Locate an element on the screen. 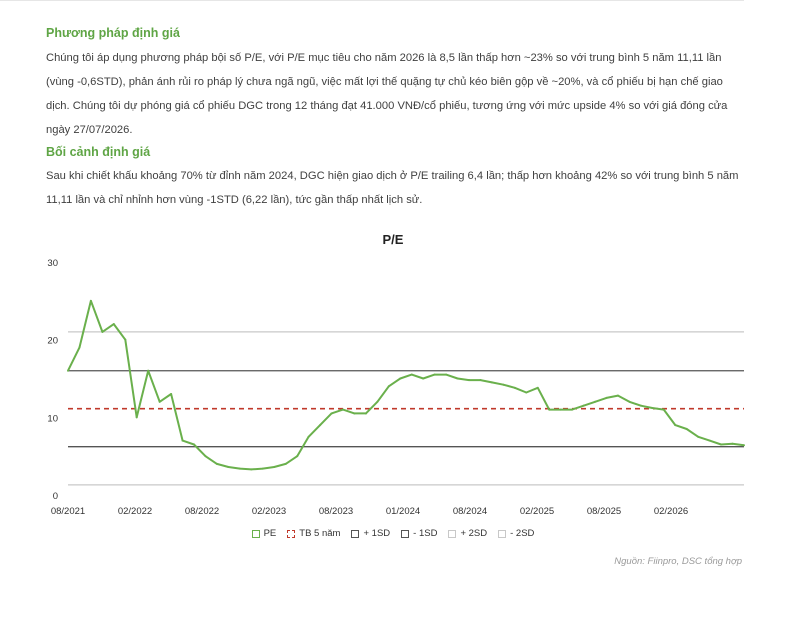 This screenshot has width=786, height=636. legend-item: - 2SD is located at coordinates (516, 533).